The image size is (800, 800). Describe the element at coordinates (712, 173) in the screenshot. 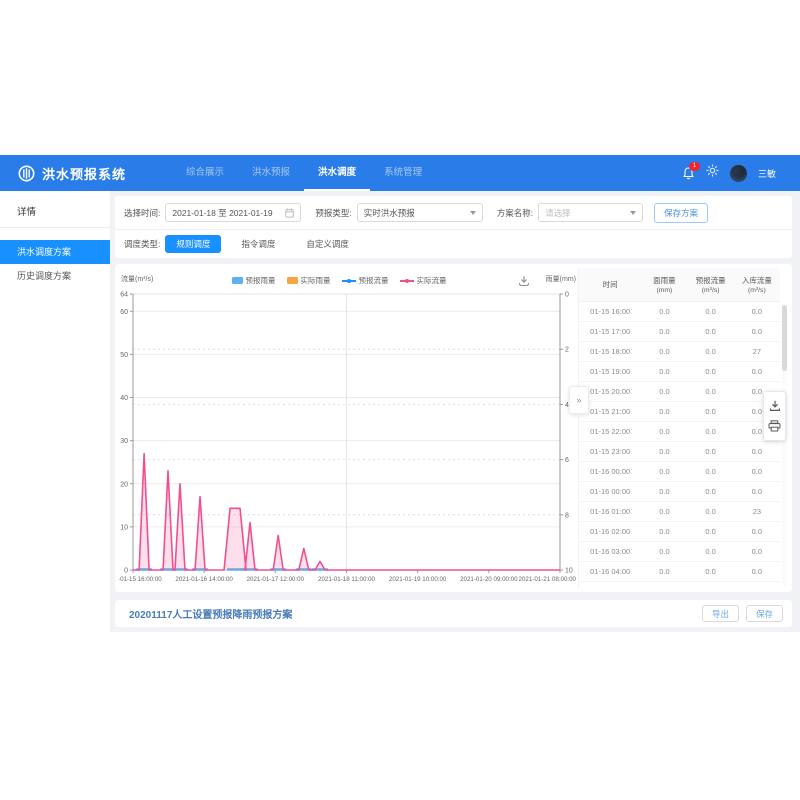

I see `settings-gear-icon` at that location.